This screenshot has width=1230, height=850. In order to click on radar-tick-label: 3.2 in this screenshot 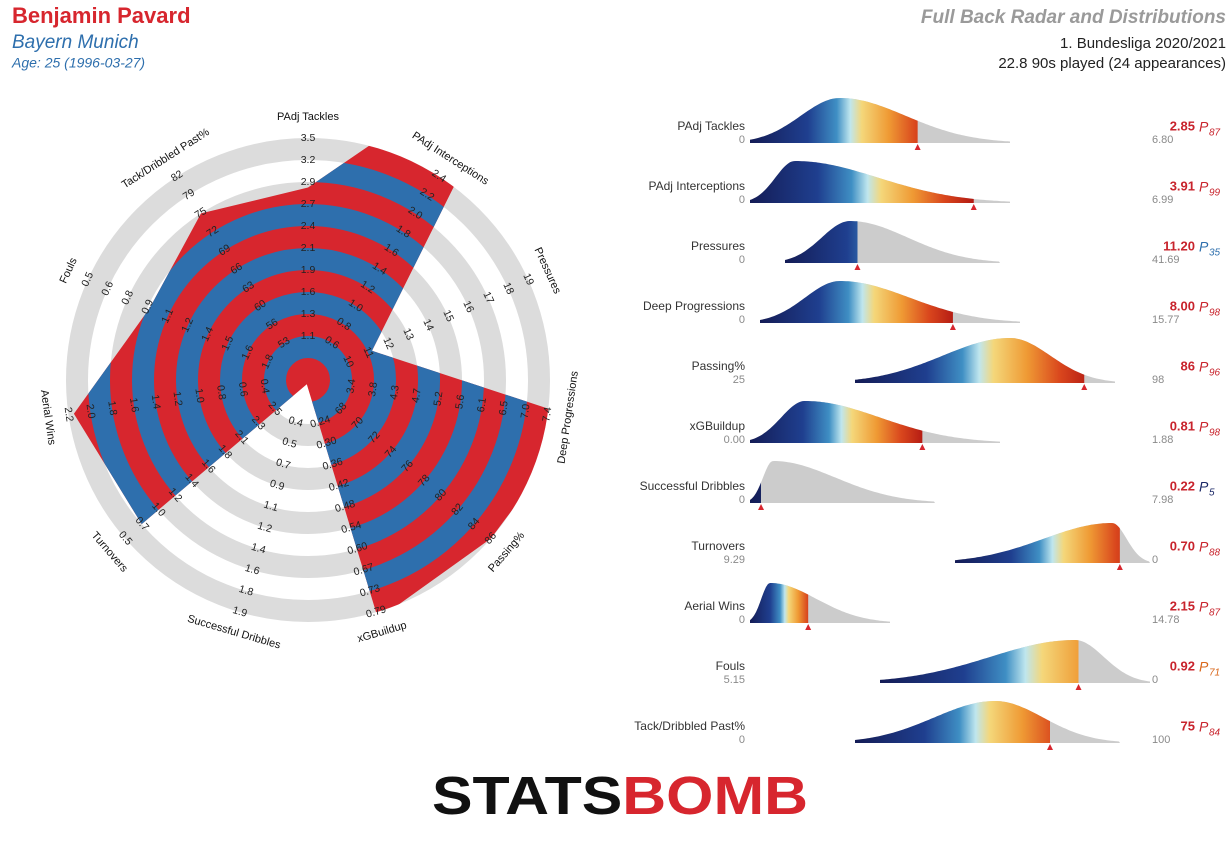, I will do `click(308, 160)`.